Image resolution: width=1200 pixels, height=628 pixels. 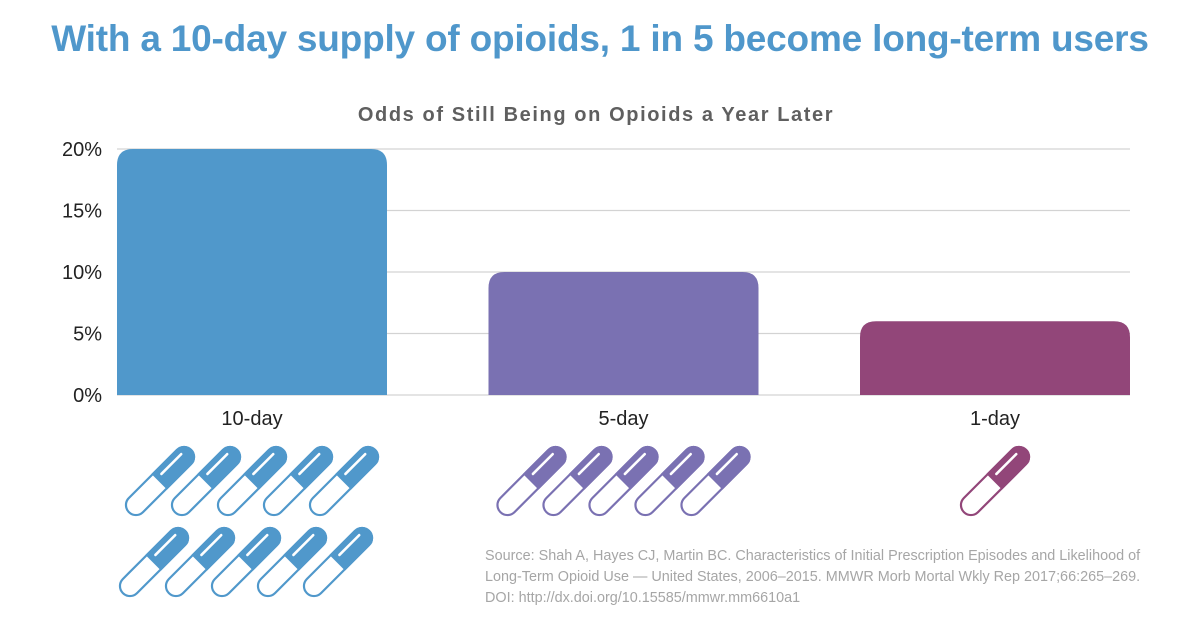 I want to click on y-tick-label: 20%, so click(x=82, y=150).